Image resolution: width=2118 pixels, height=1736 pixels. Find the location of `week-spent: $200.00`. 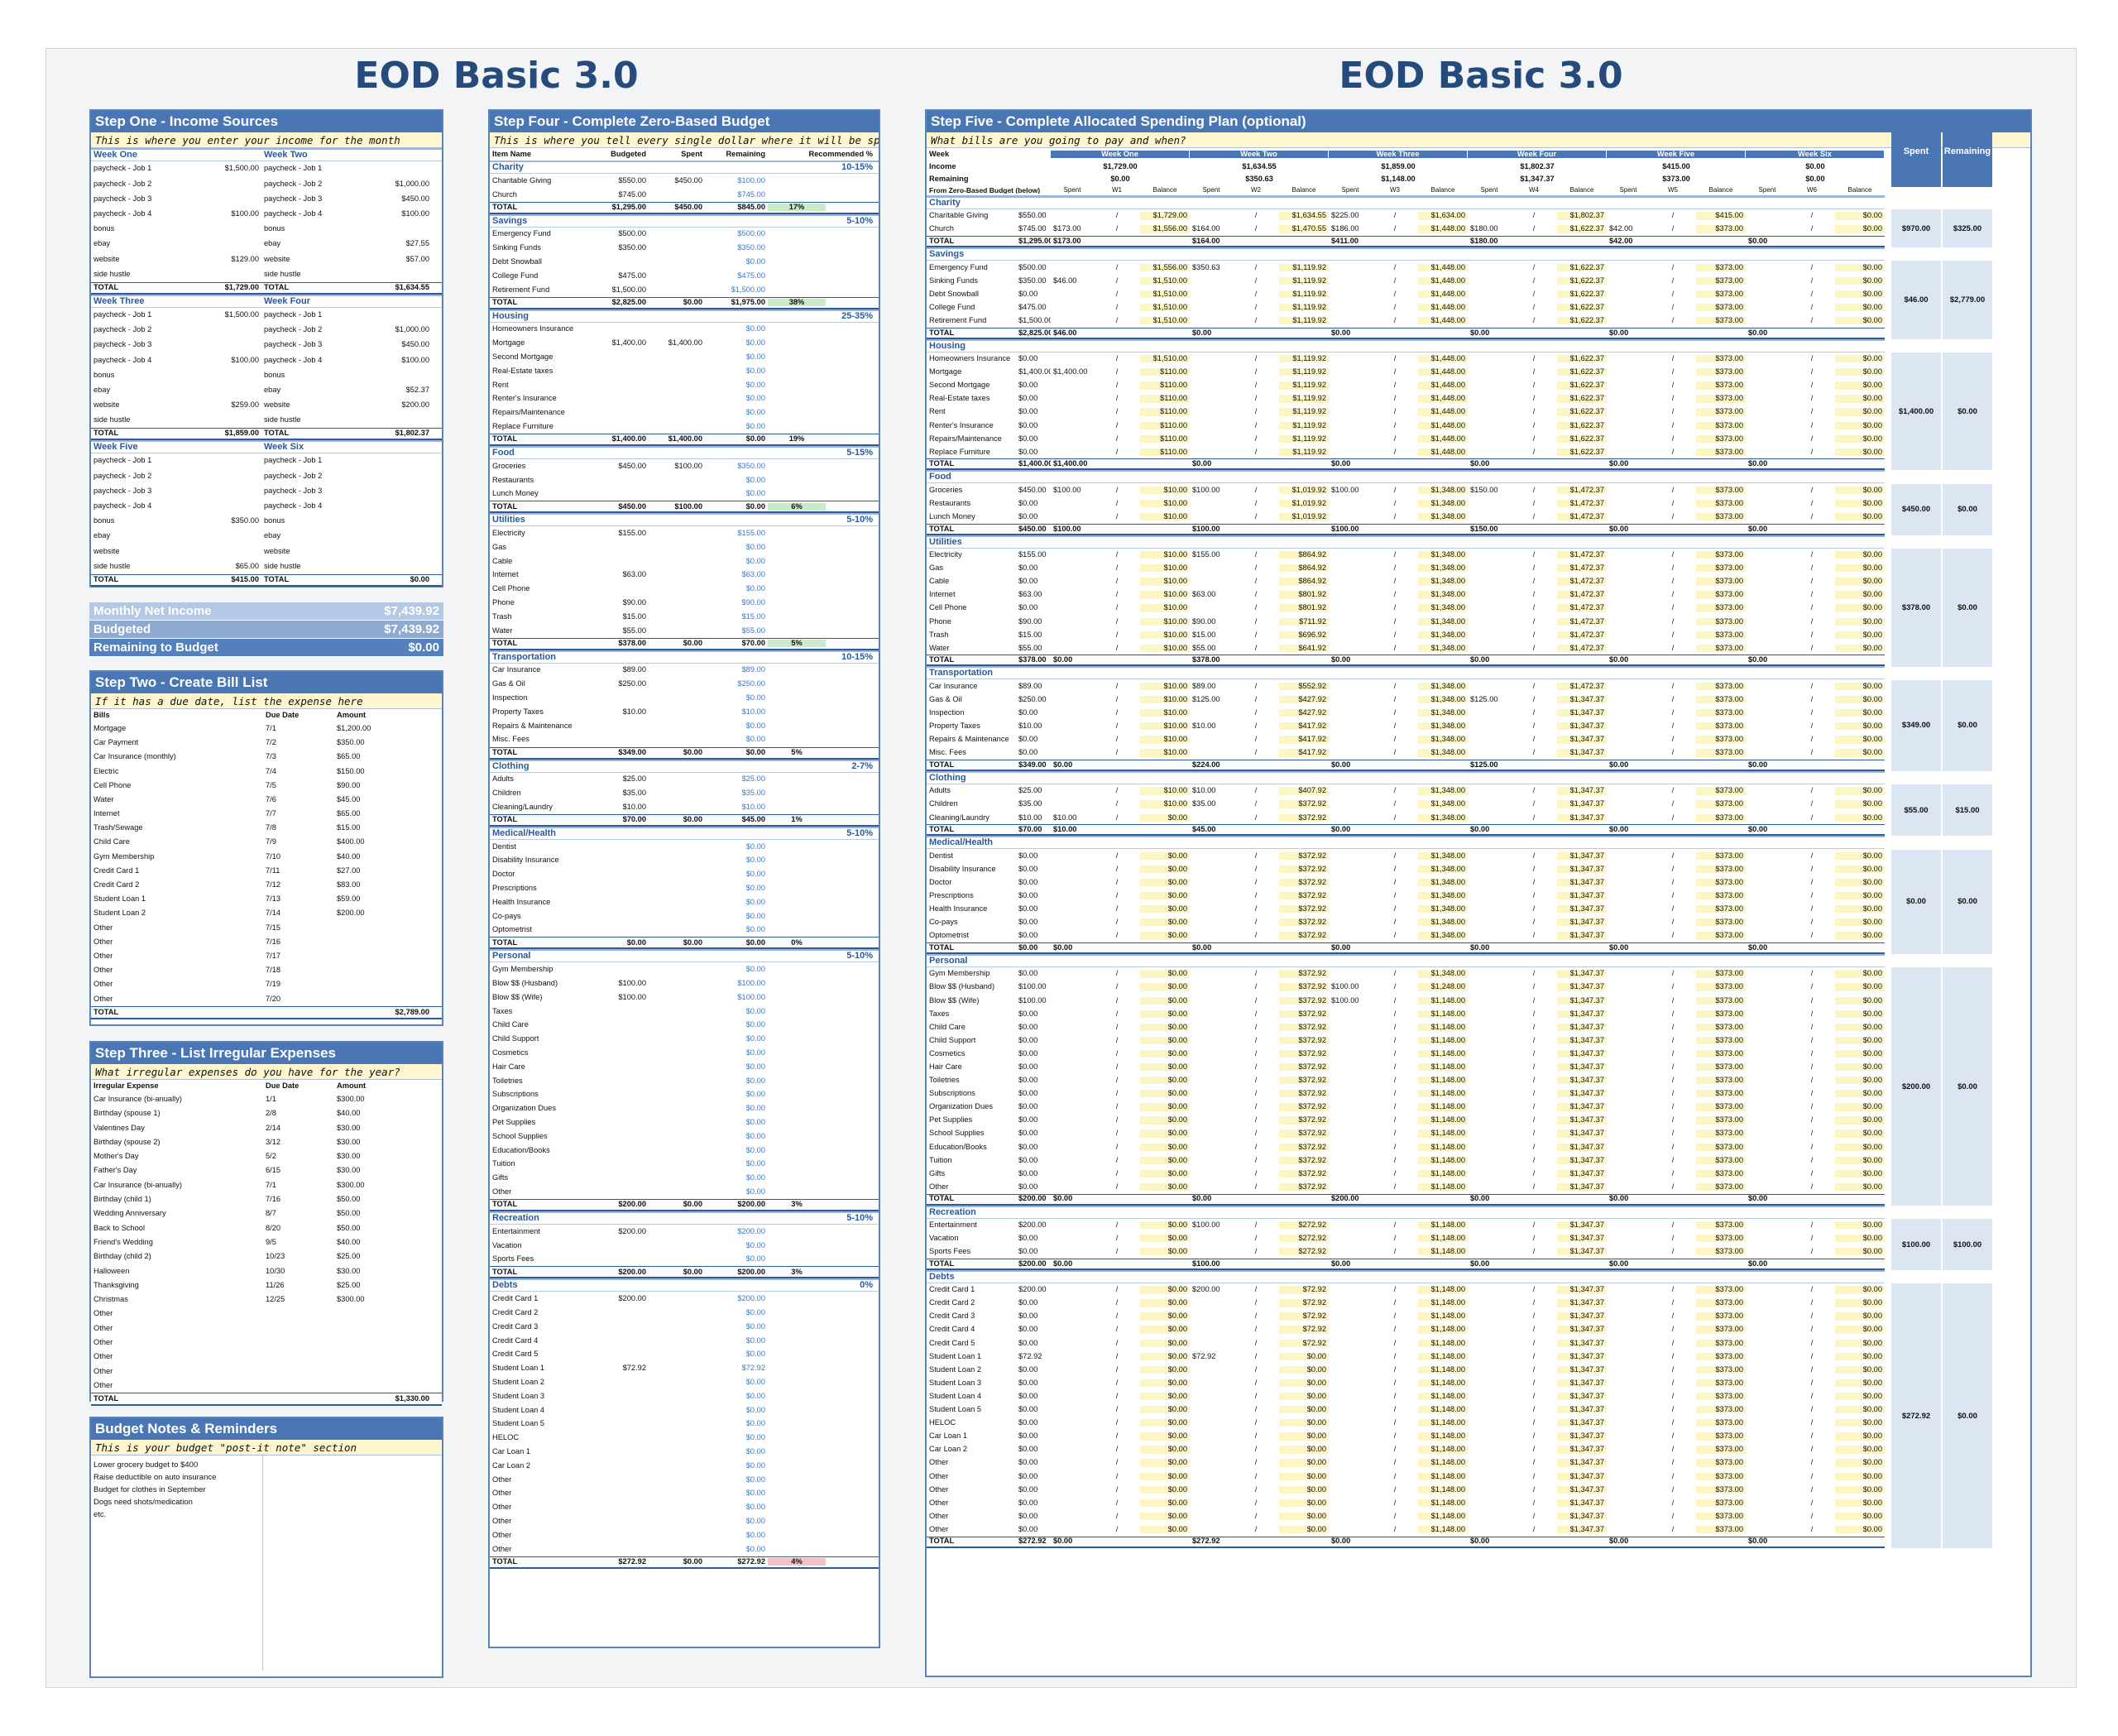

week-spent: $200.00 is located at coordinates (1206, 1290).